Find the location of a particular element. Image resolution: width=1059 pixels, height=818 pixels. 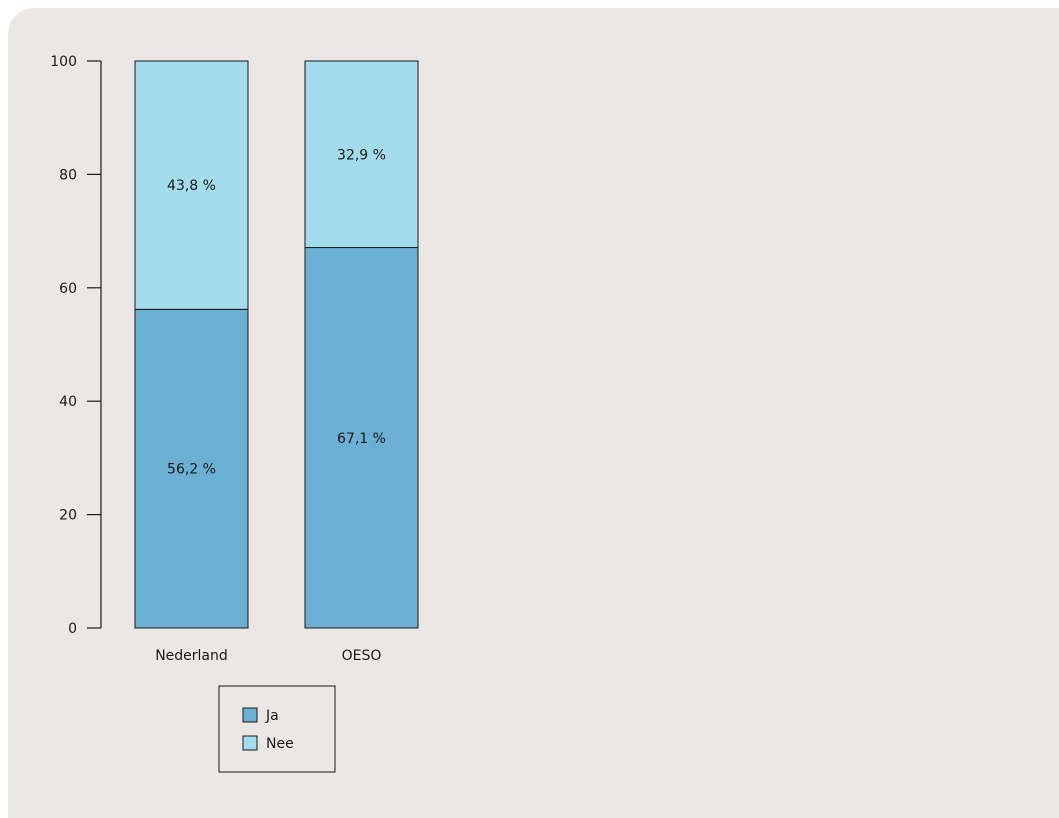

legend-label-ja: Ja is located at coordinates (272, 716).